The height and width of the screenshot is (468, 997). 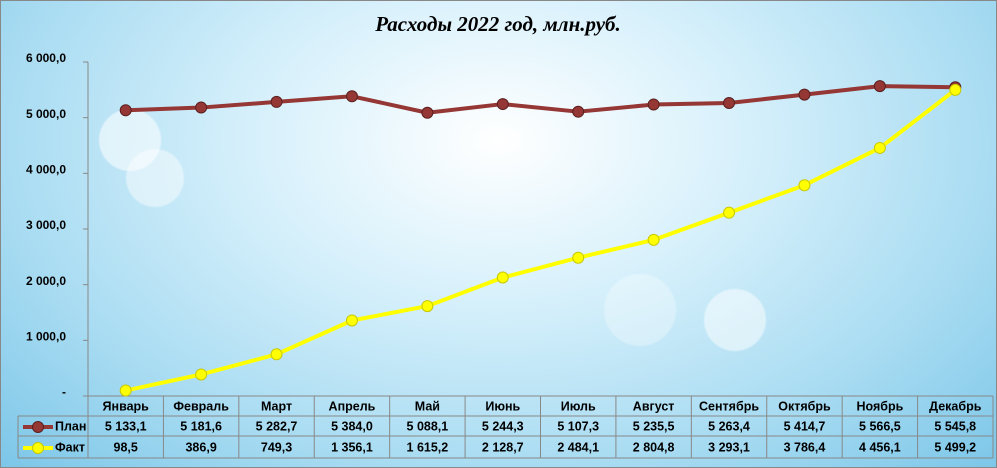 I want to click on legend-label: План, so click(x=70, y=426).